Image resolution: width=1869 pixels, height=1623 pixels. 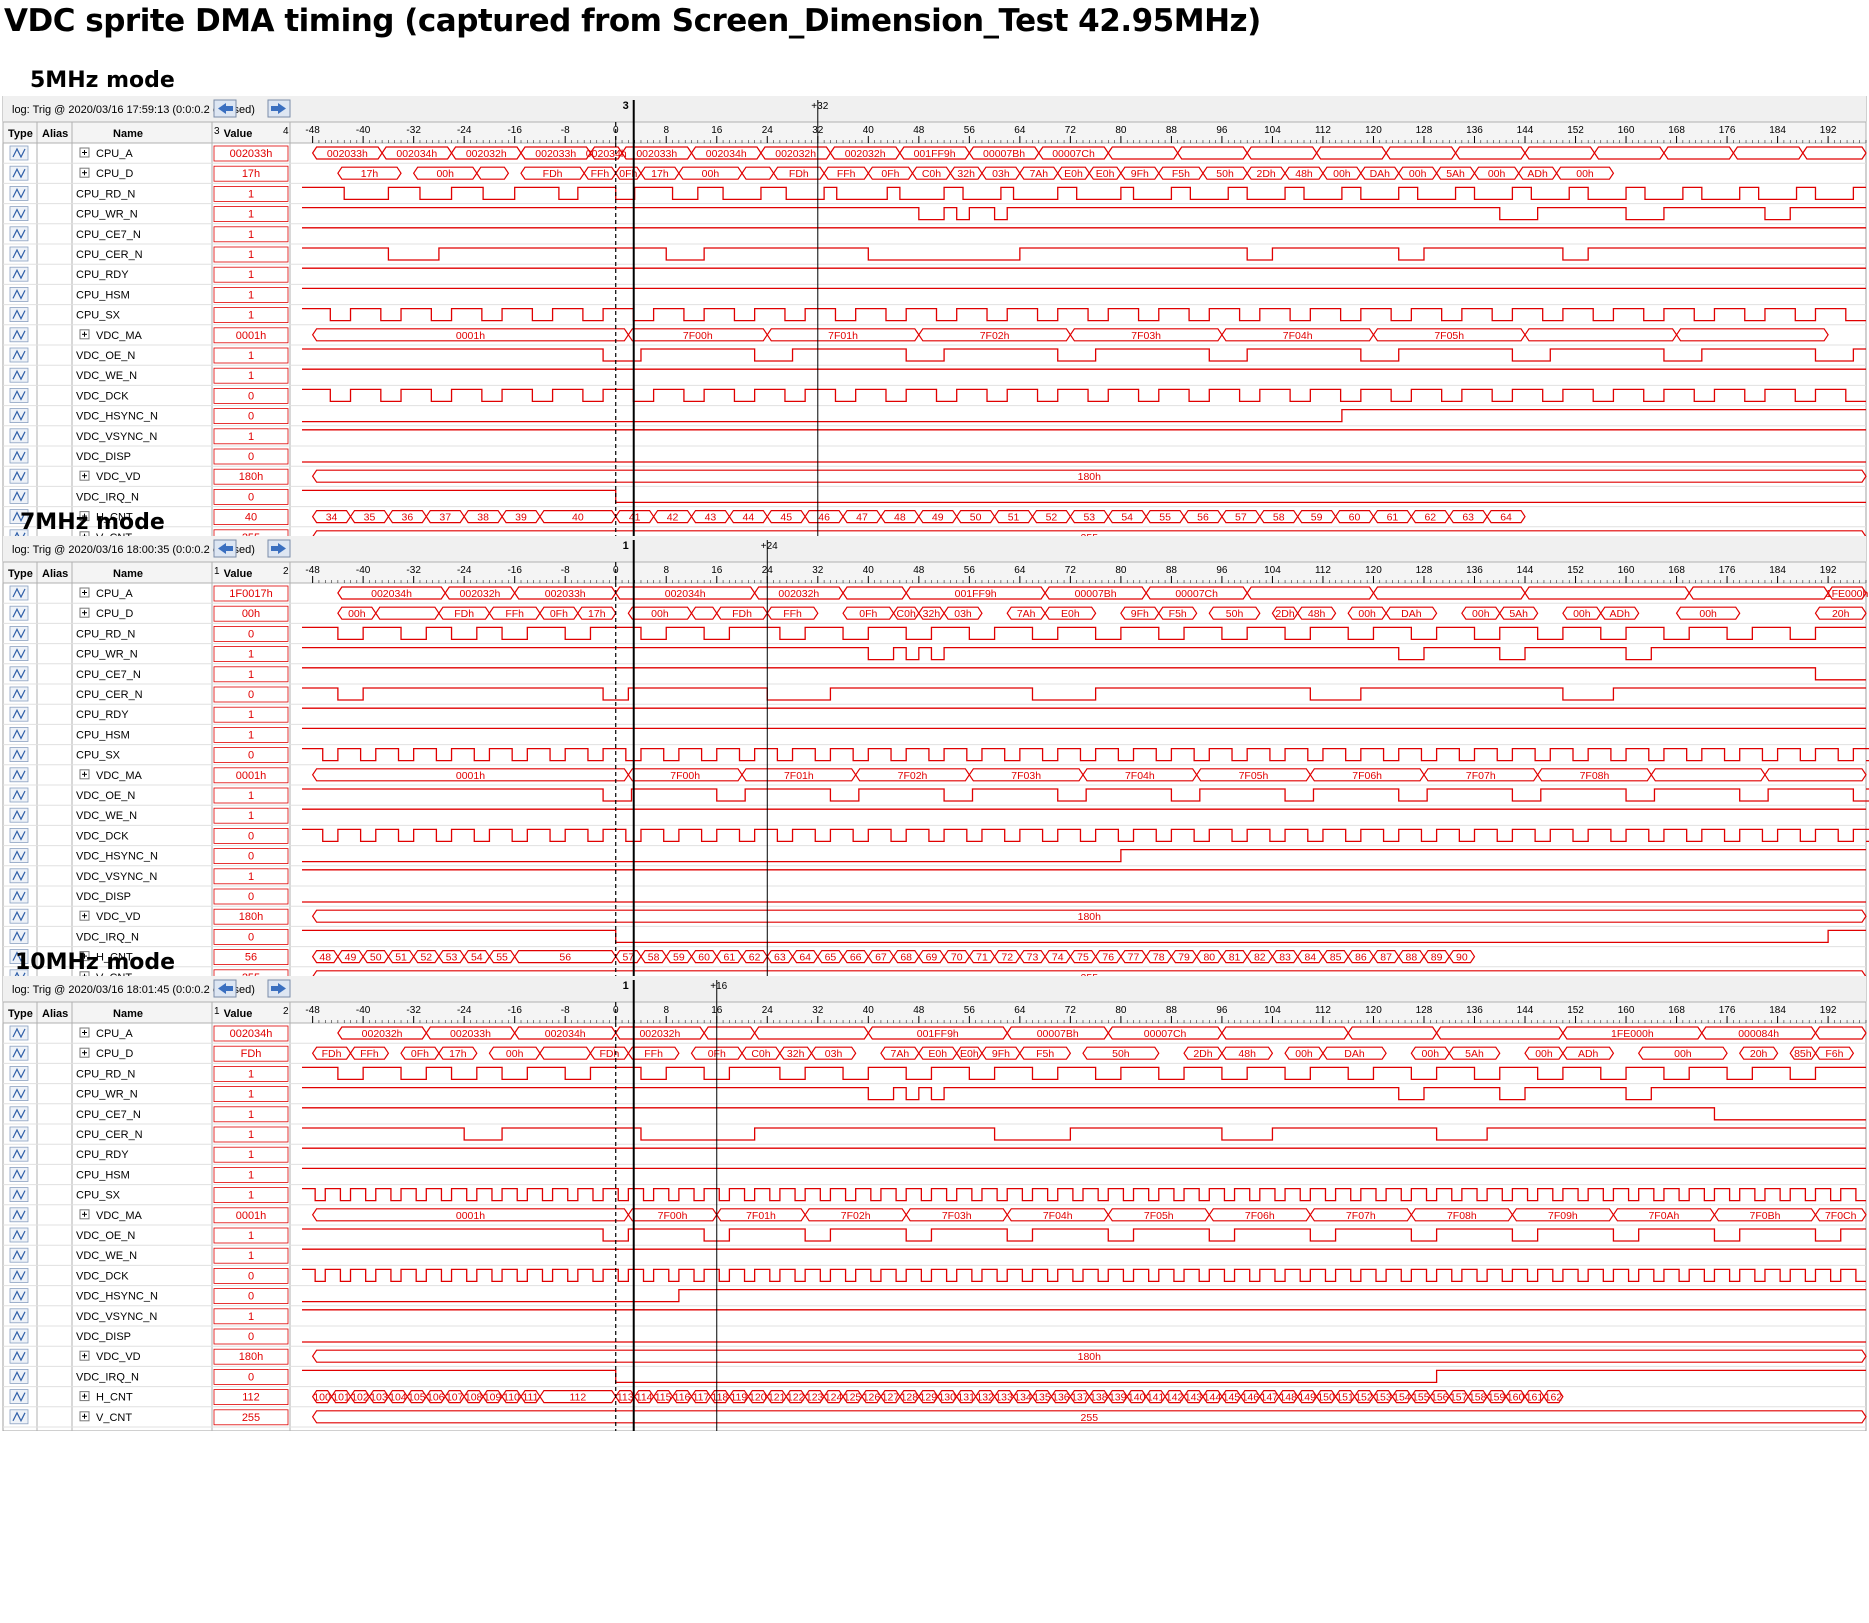 What do you see at coordinates (107, 215) in the screenshot?
I see `signal-name: CPU_WR_N` at bounding box center [107, 215].